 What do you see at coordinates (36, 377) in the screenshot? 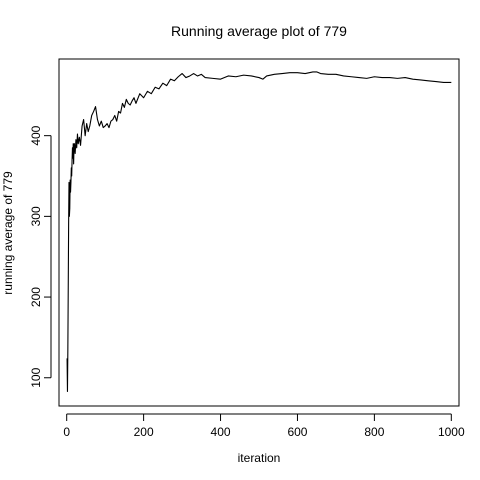
I see `y-tick-label: 100` at bounding box center [36, 377].